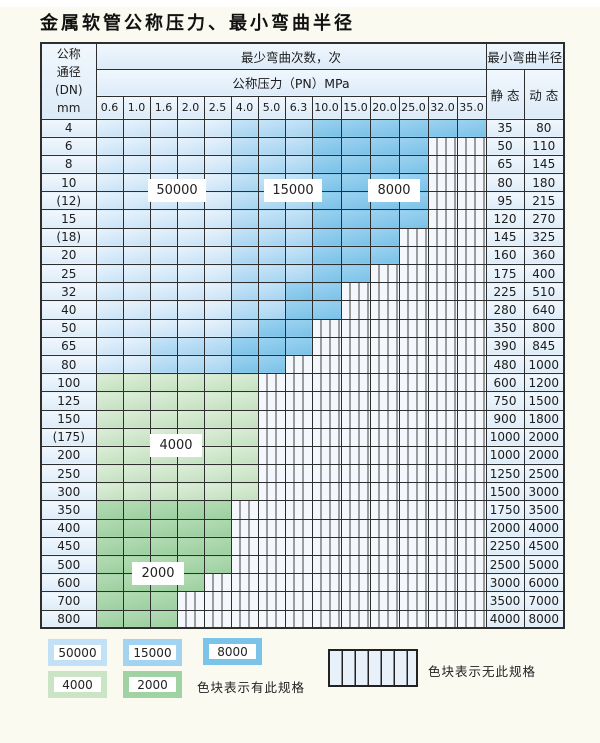  I want to click on dn-value: 800, so click(68, 619).